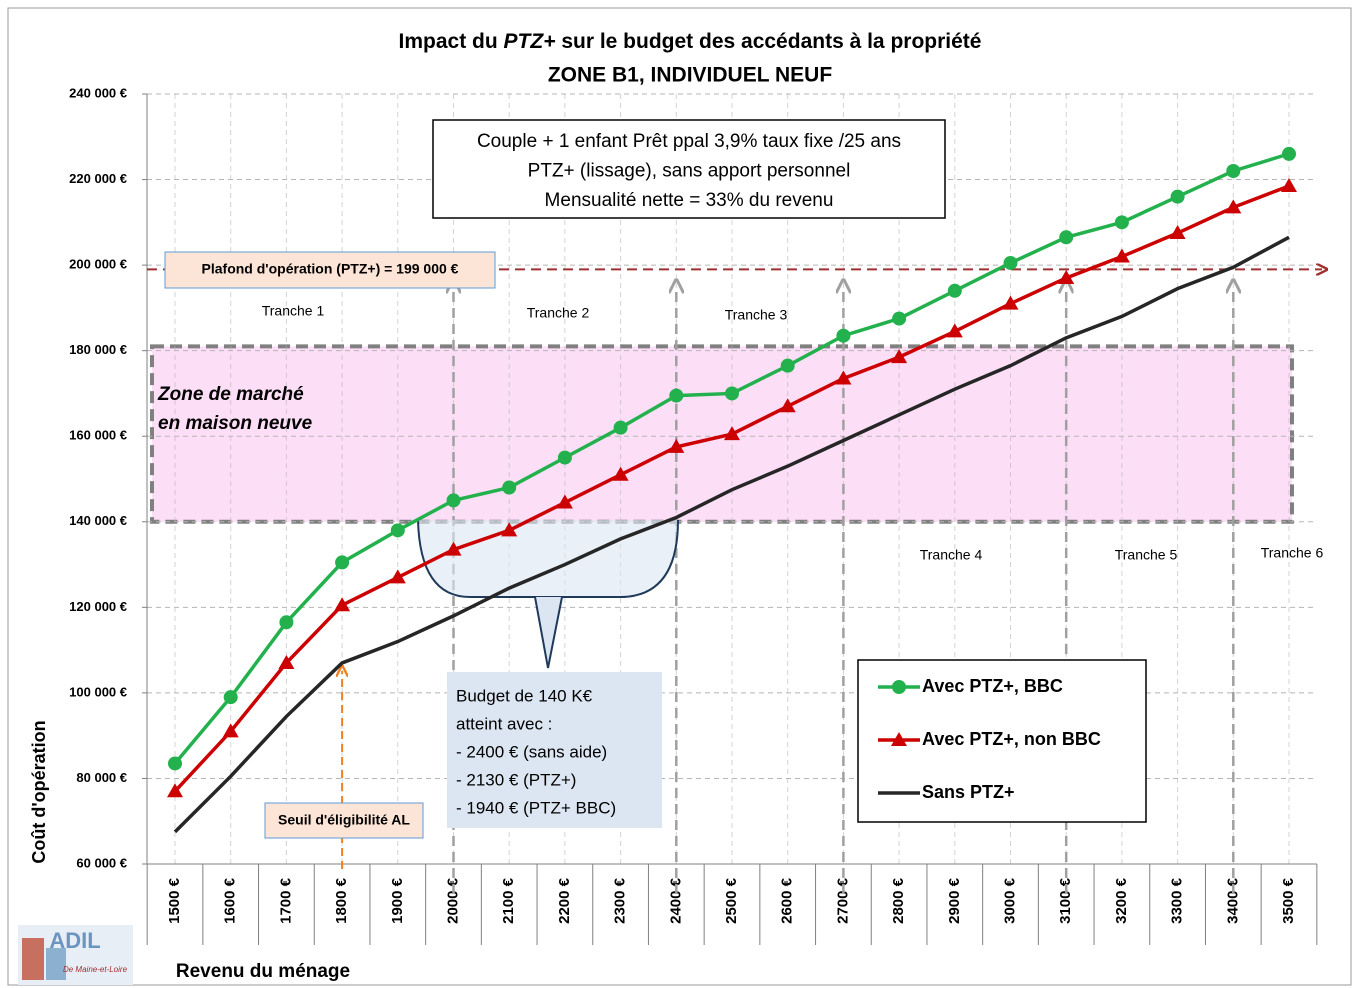 This screenshot has width=1359, height=988. Describe the element at coordinates (731, 900) in the screenshot. I see `x-tick-label: 2500 €` at that location.